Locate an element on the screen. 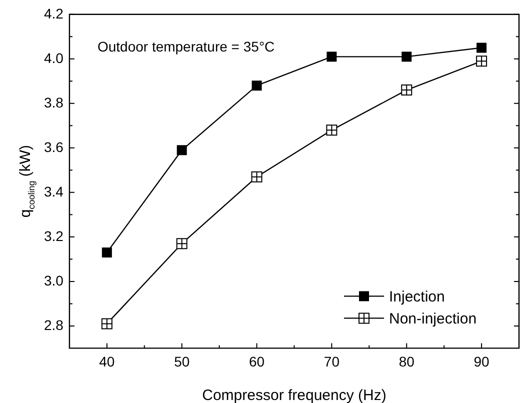  x-tick-label: 60 is located at coordinates (256, 361).